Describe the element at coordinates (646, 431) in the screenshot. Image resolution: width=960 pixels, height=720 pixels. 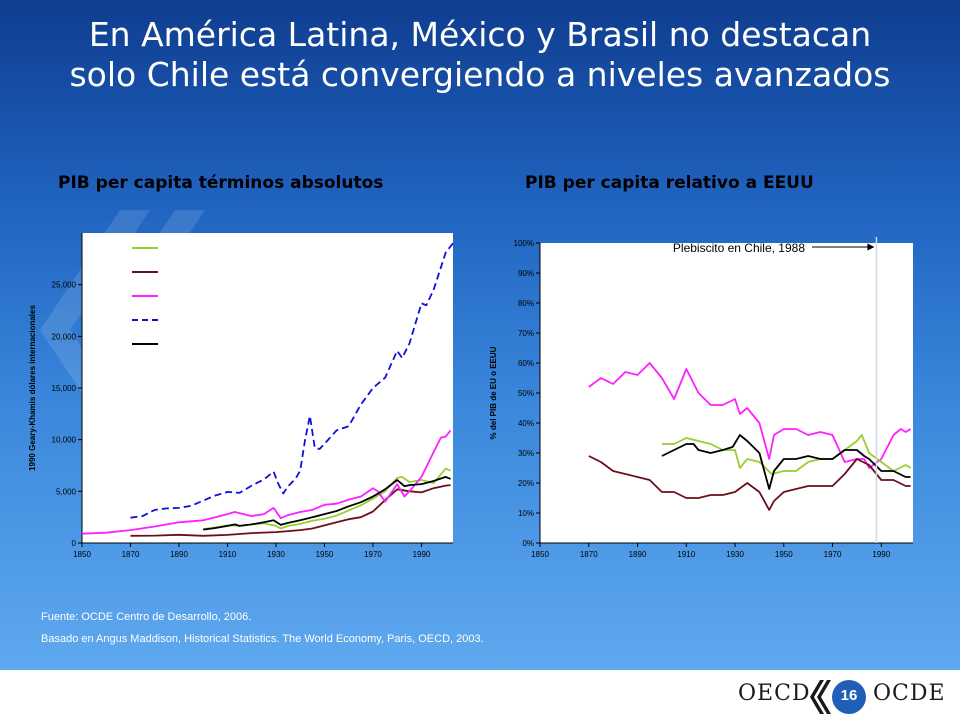
I see `series-label-mexico: México` at that location.